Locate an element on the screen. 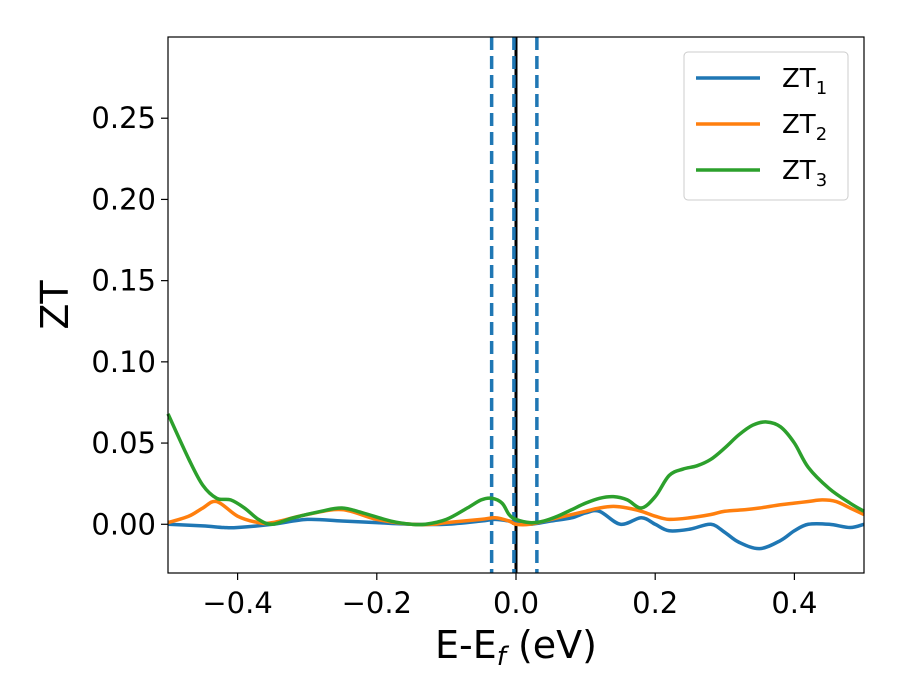 The image size is (900, 700). legend-box is located at coordinates (766, 126).